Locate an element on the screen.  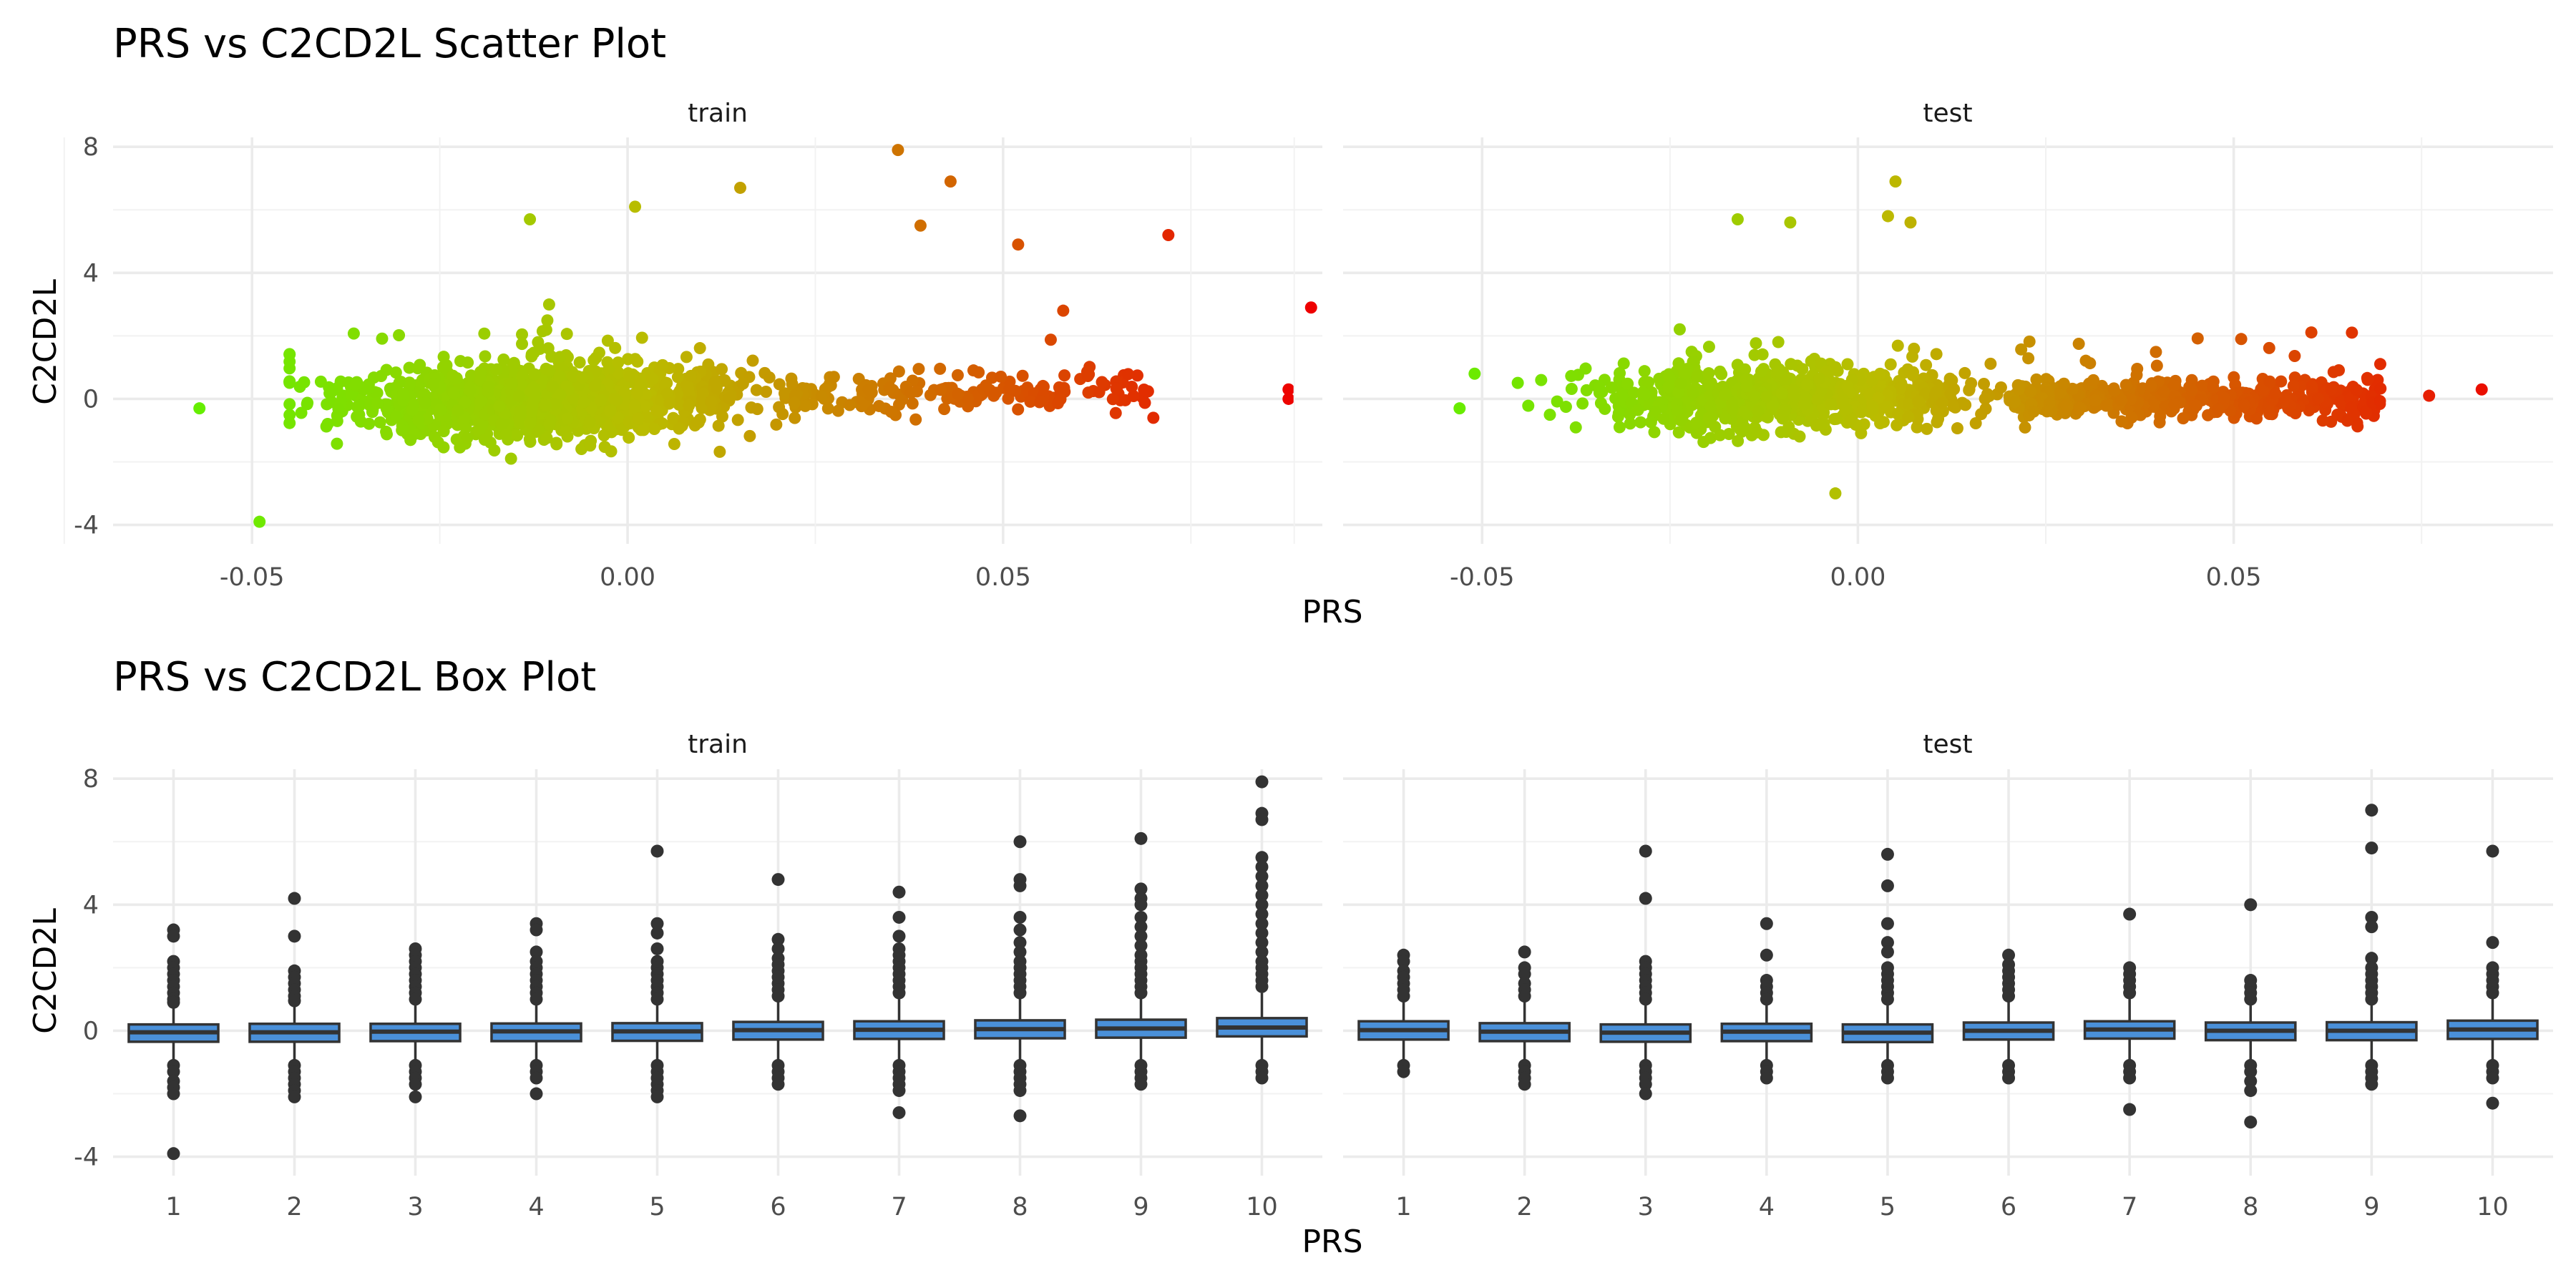
box-test-x-tick-label: 6 is located at coordinates (2008, 1207).